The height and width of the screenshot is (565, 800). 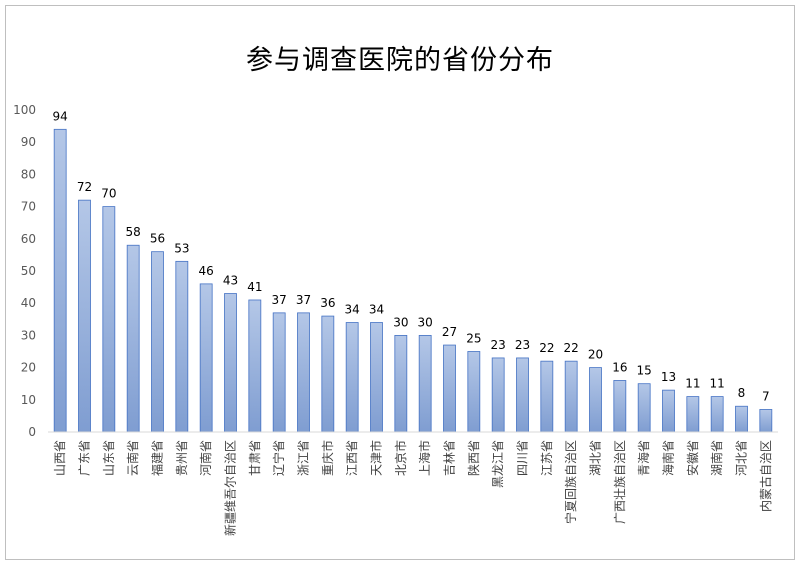 I want to click on x-tick-label: 江苏省, so click(x=547, y=458).